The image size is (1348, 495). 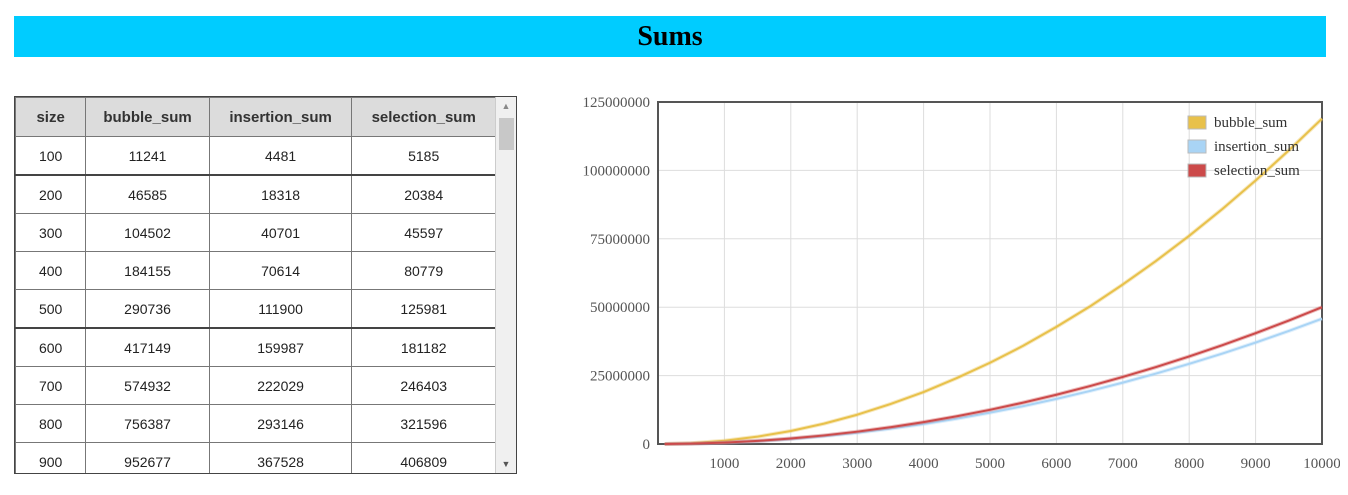 I want to click on table-cell: 574932, so click(x=147, y=385).